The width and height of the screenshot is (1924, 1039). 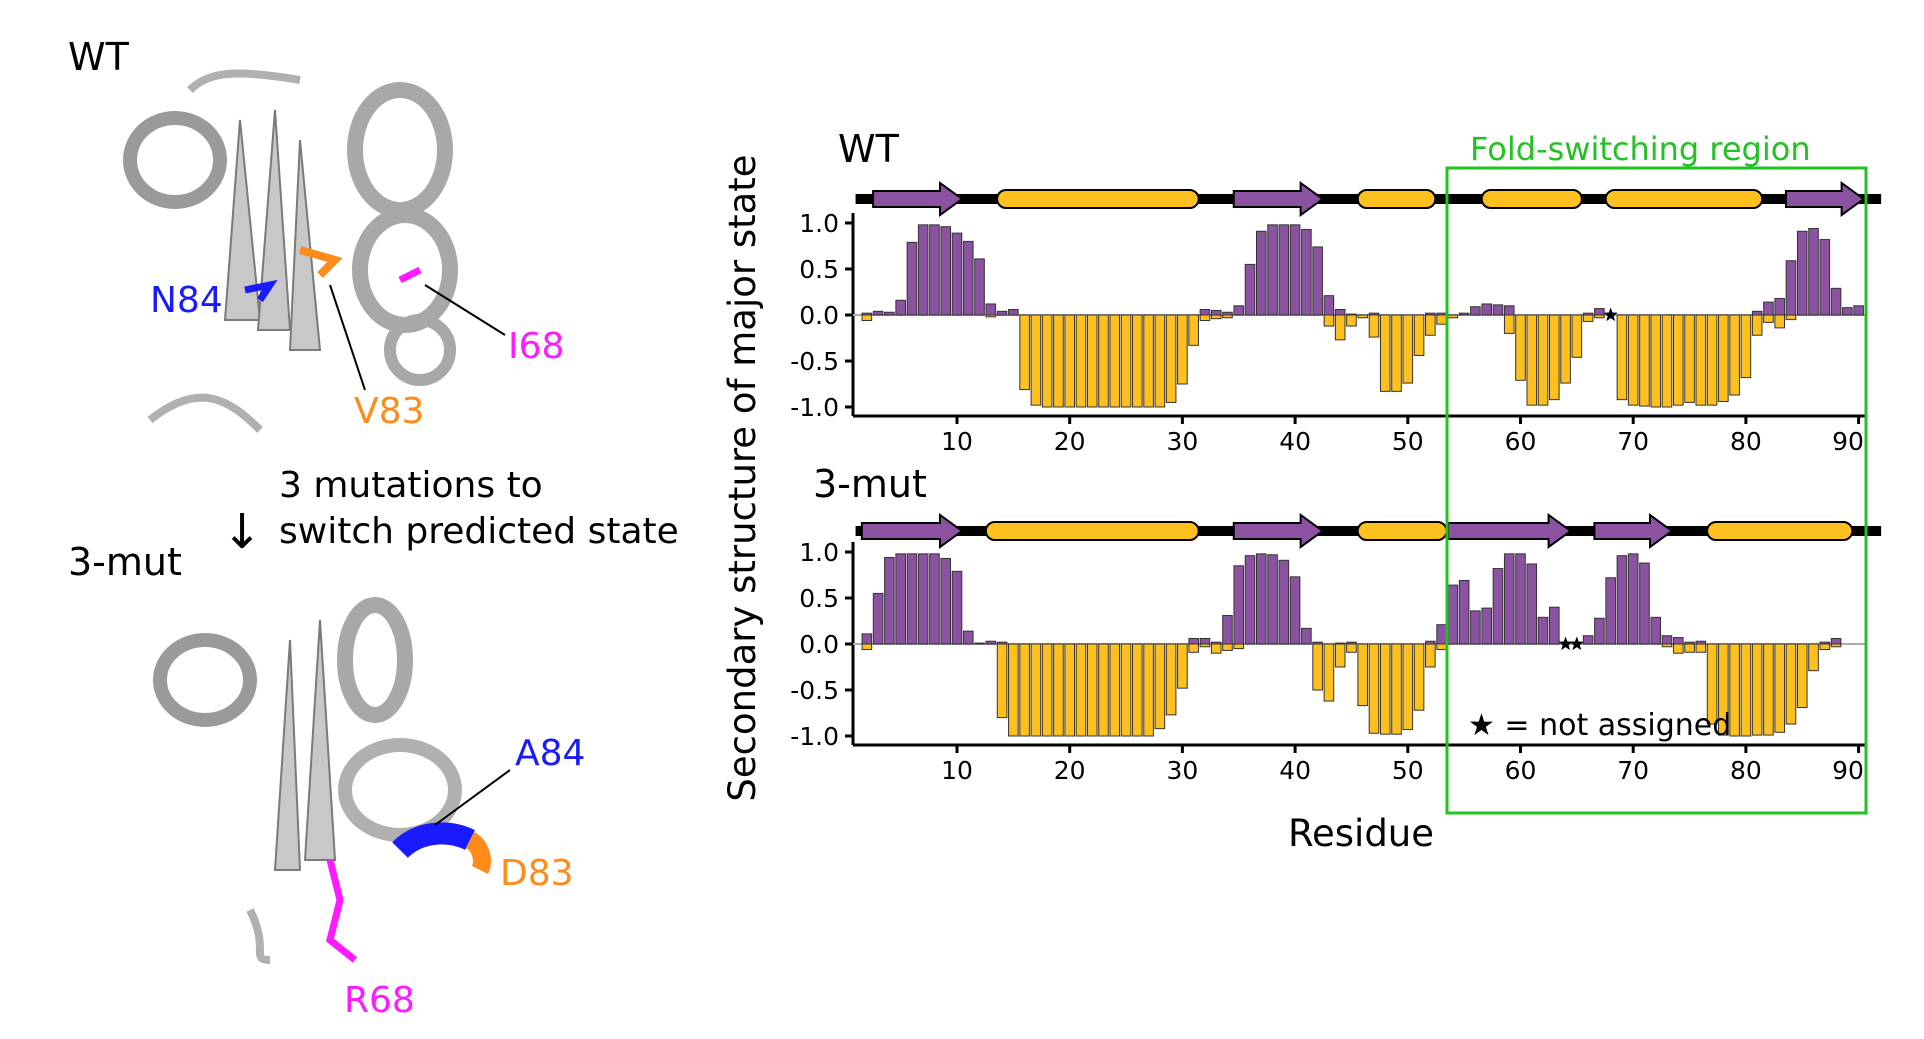 What do you see at coordinates (1599, 725) in the screenshot?
I see `not-assigned-legend: ★ = not assigned` at bounding box center [1599, 725].